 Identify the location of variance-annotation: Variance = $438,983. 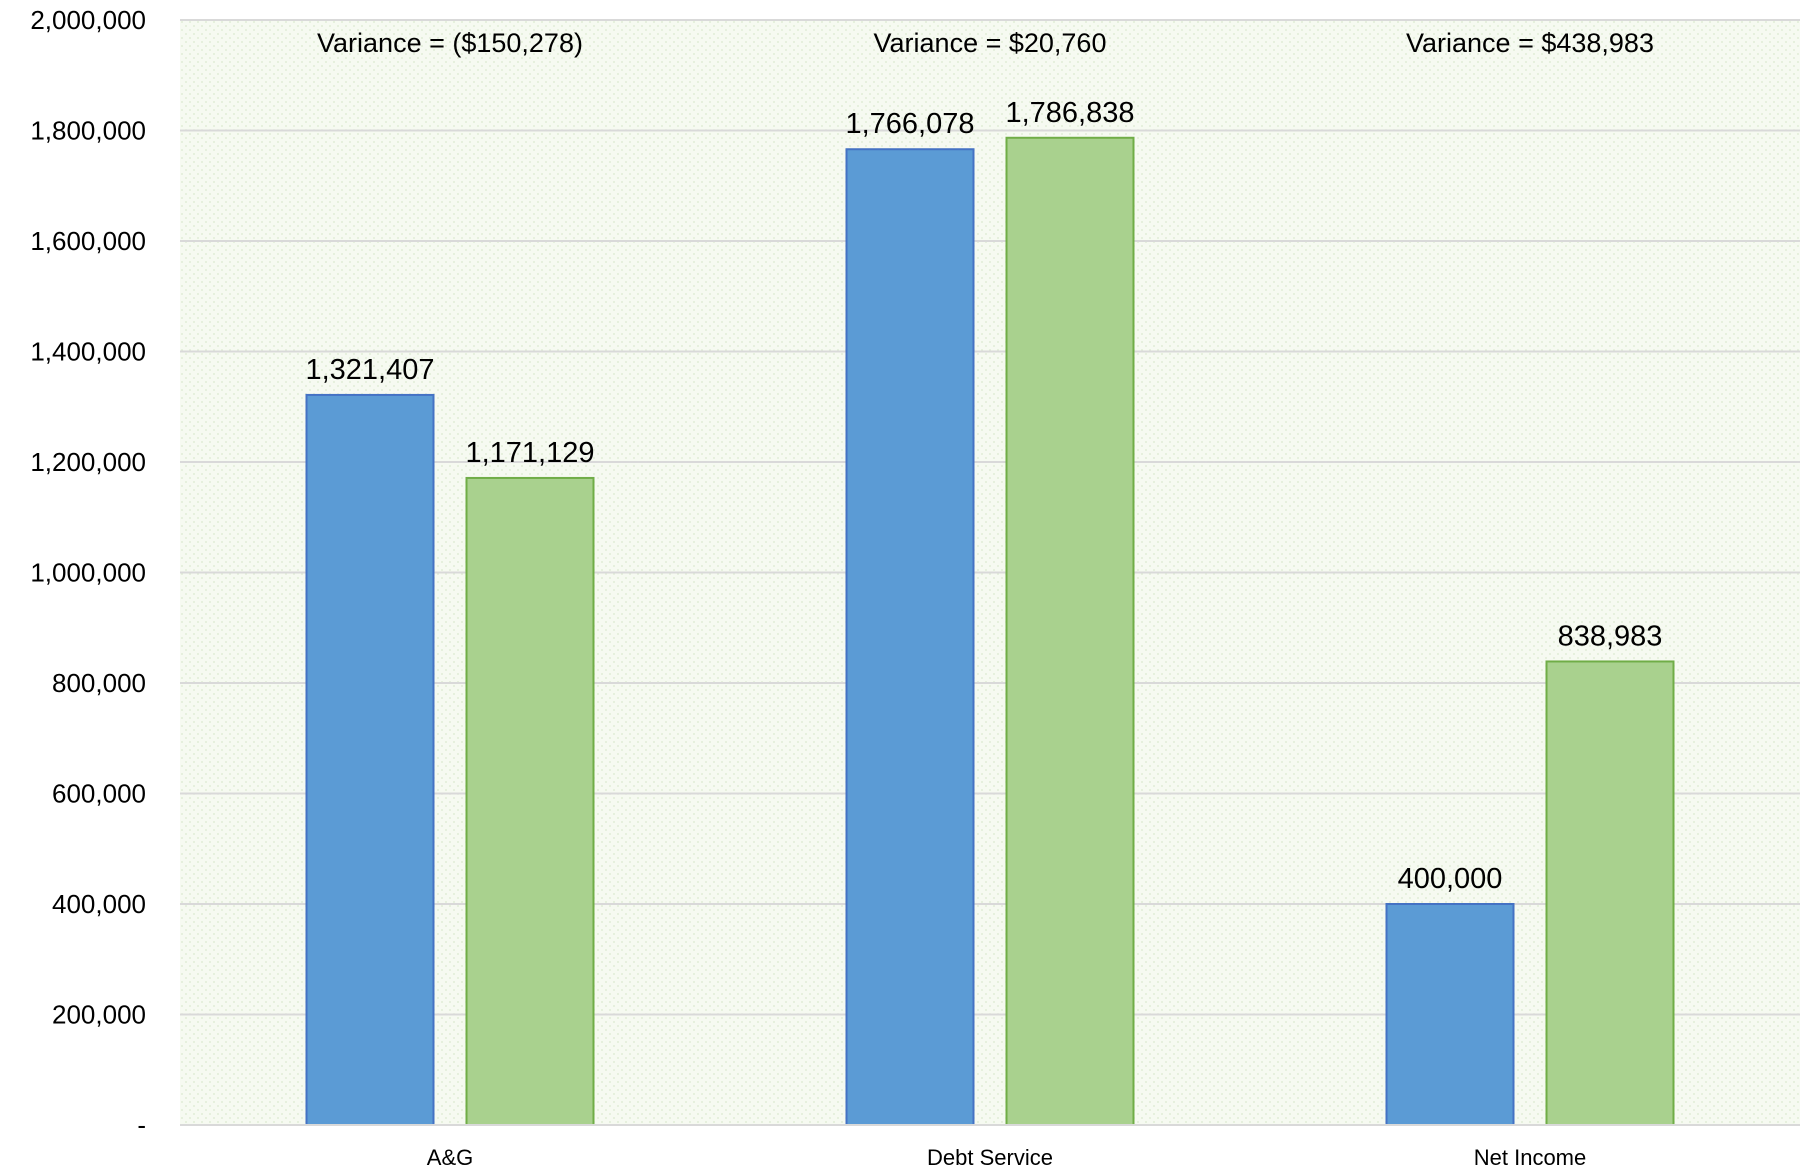
(1530, 43).